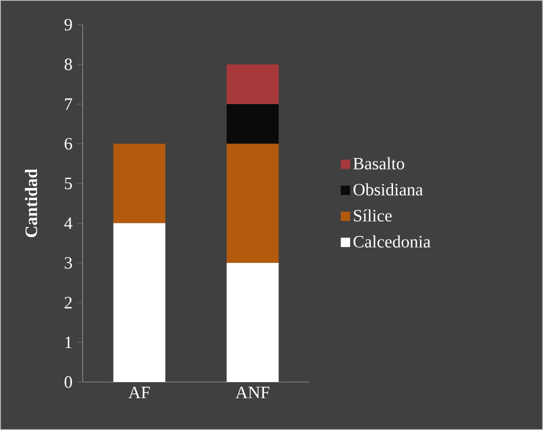 The image size is (543, 430). Describe the element at coordinates (139, 392) in the screenshot. I see `x-tick-label: AF` at that location.